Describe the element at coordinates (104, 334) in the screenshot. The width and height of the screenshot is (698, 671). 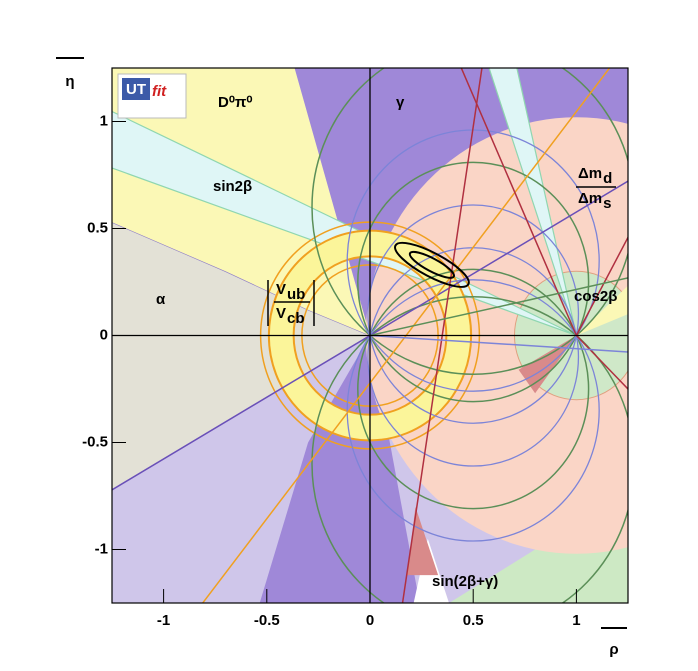
I see `y-tick-label: 0` at that location.